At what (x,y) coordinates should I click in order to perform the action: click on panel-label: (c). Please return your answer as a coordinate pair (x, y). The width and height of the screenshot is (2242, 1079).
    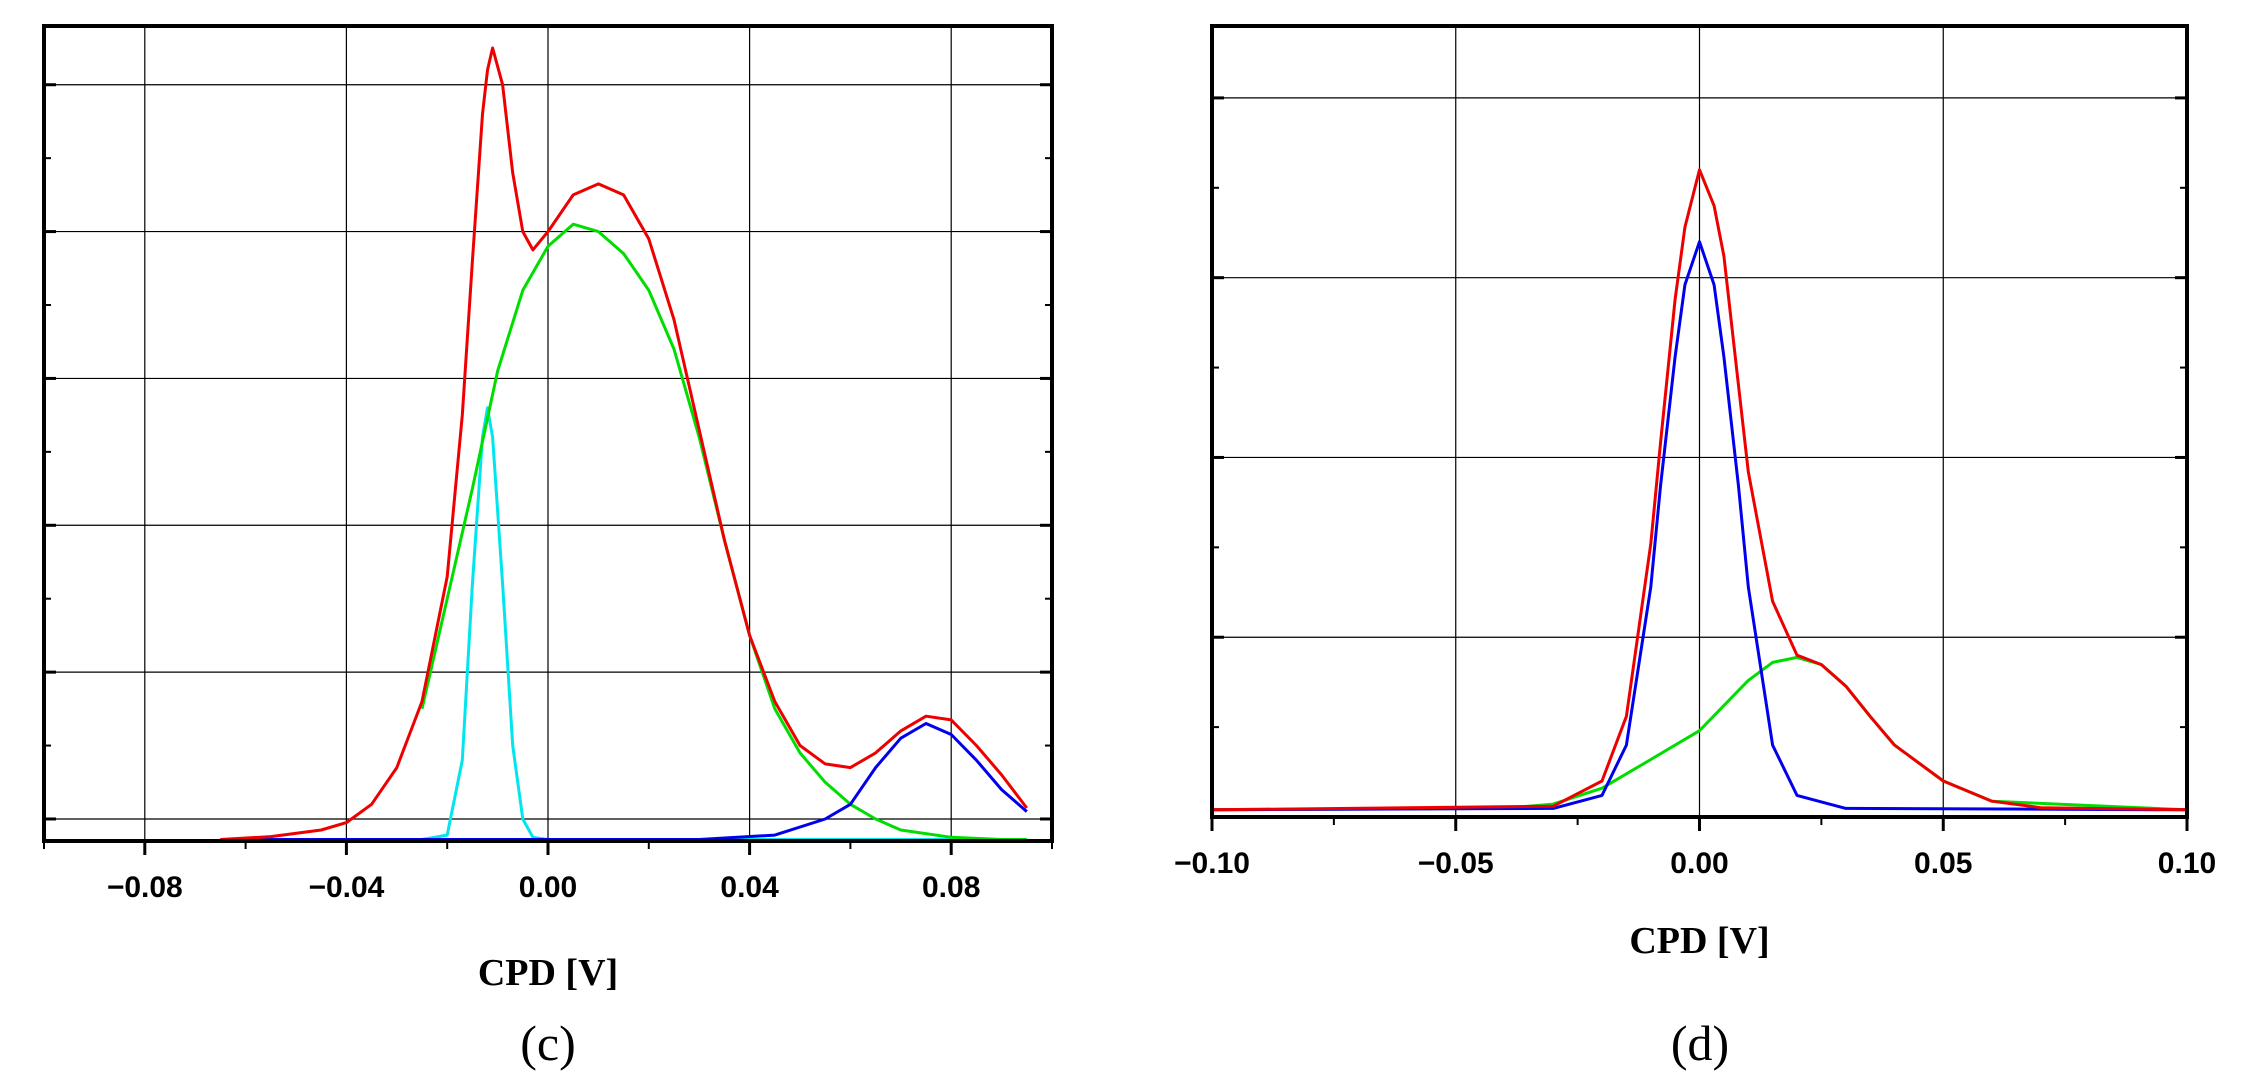
    Looking at the image, I should click on (548, 1043).